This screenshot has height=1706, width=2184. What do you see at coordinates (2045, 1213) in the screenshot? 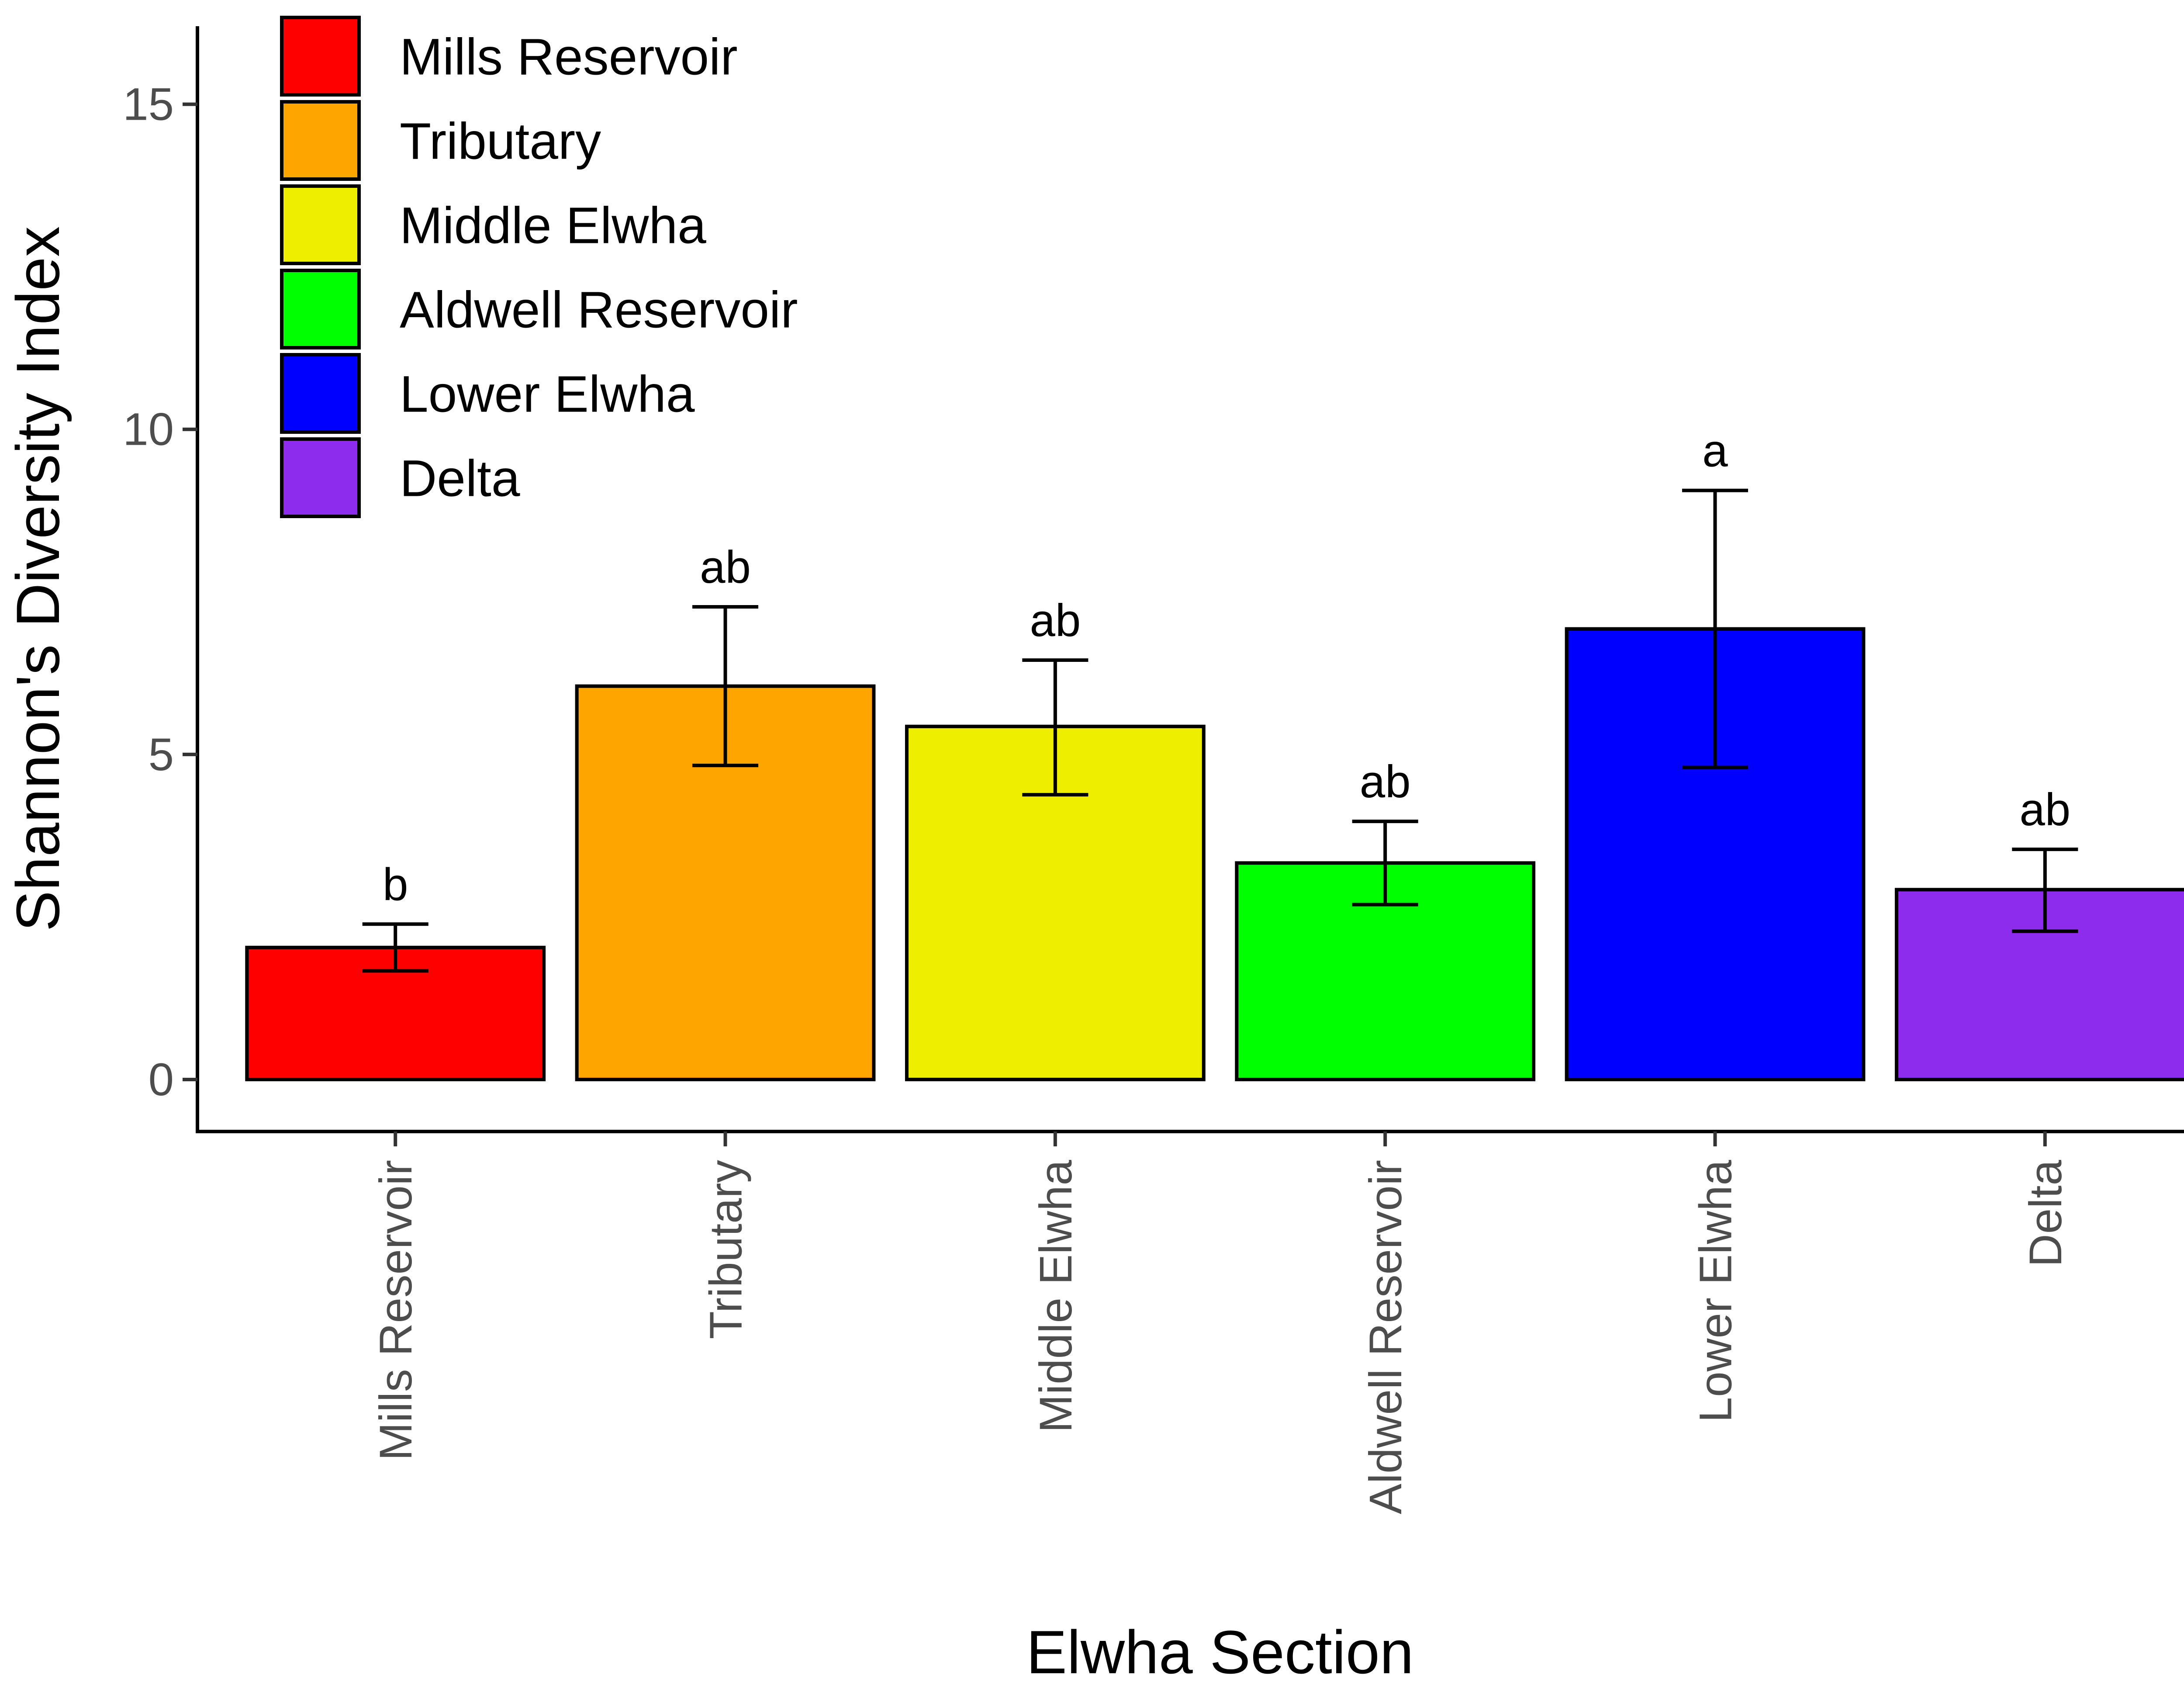
I see `x-tick-label: Delta` at bounding box center [2045, 1213].